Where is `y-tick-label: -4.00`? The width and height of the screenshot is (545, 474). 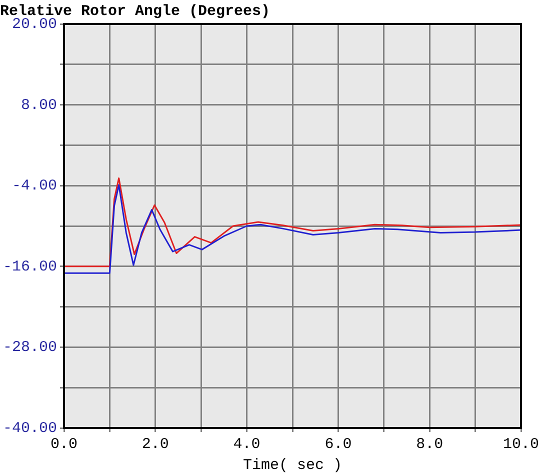
y-tick-label: -4.00 is located at coordinates (35, 186).